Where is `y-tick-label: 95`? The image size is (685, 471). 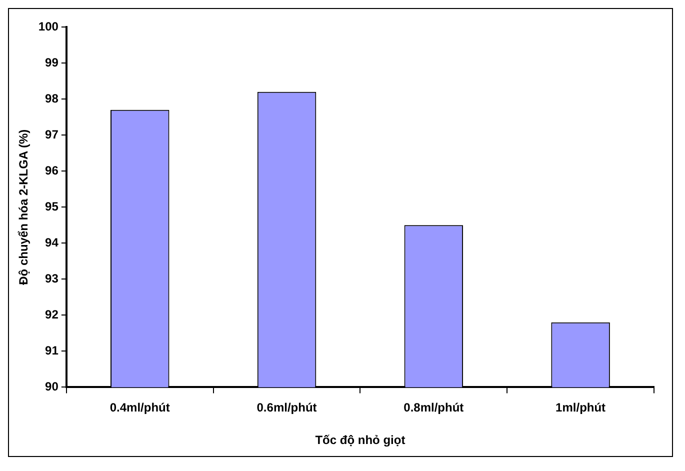 y-tick-label: 95 is located at coordinates (52, 206).